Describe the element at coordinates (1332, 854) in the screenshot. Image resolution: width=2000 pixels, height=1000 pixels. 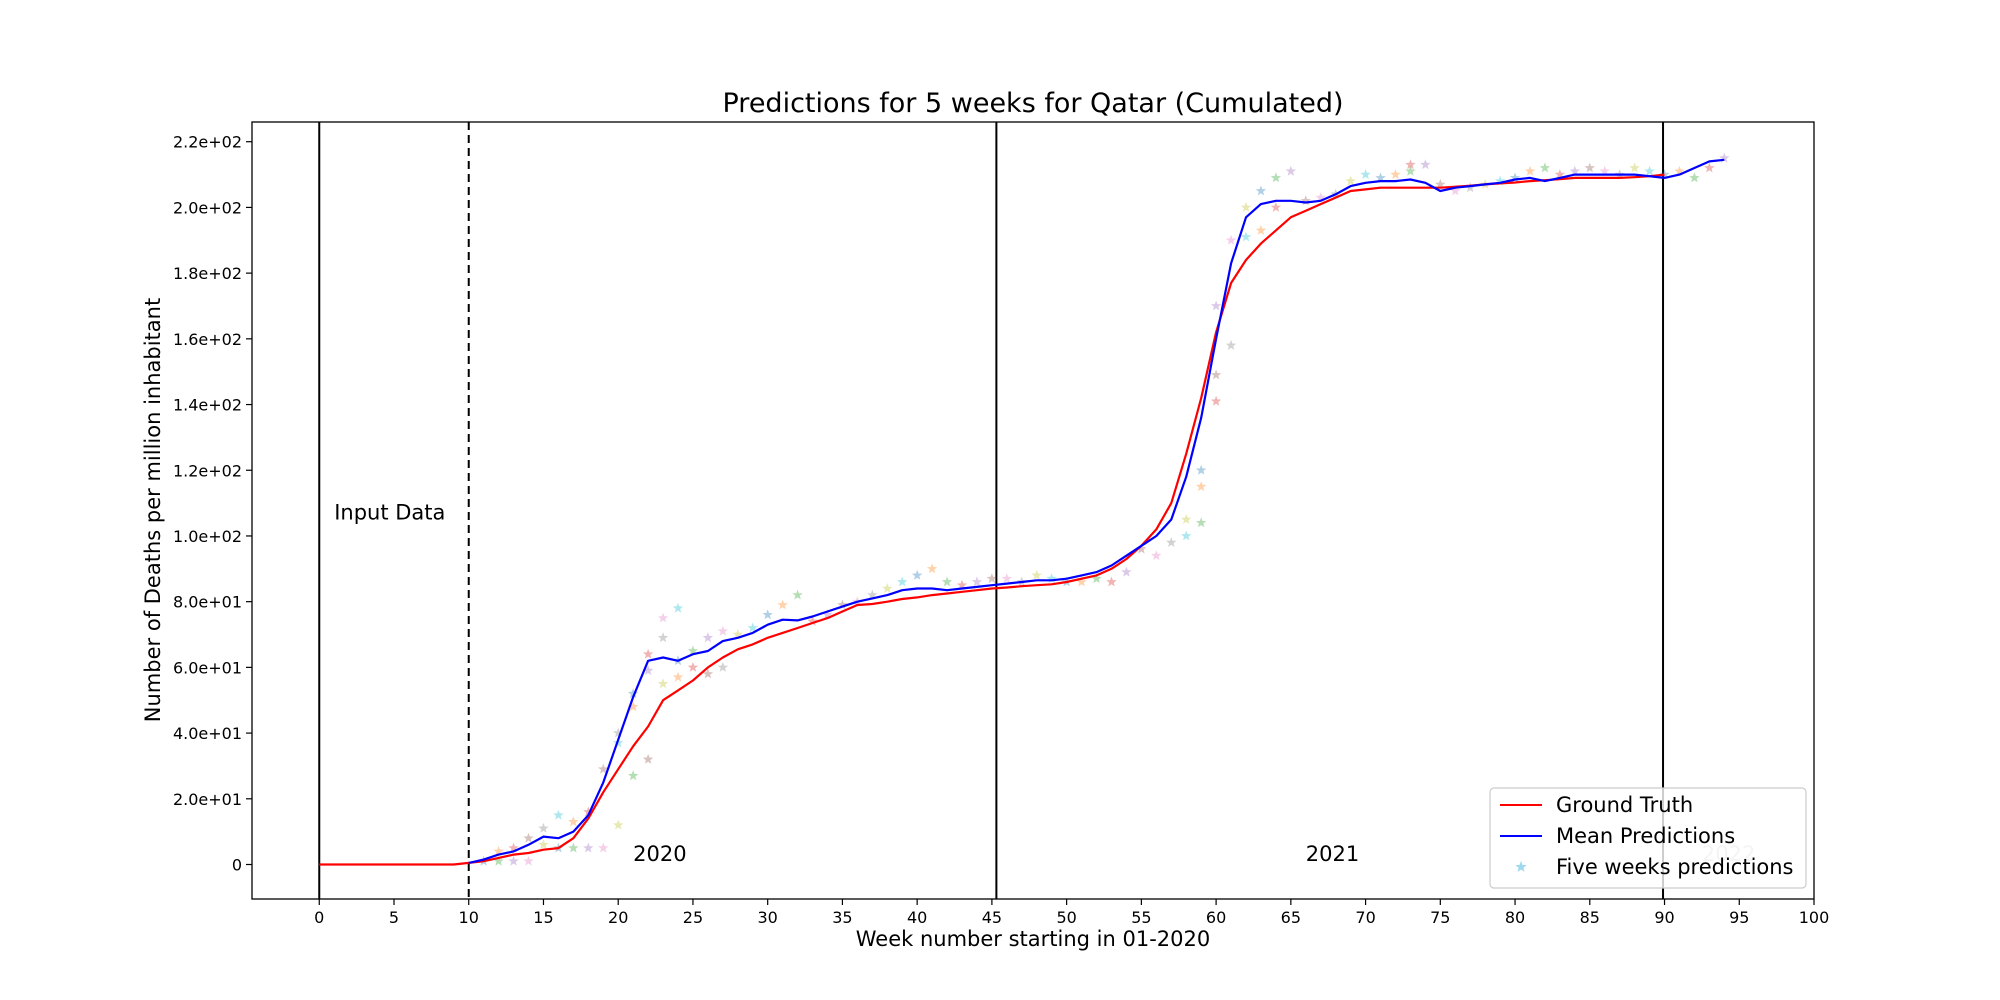
I see `annotation-label: 2021` at that location.